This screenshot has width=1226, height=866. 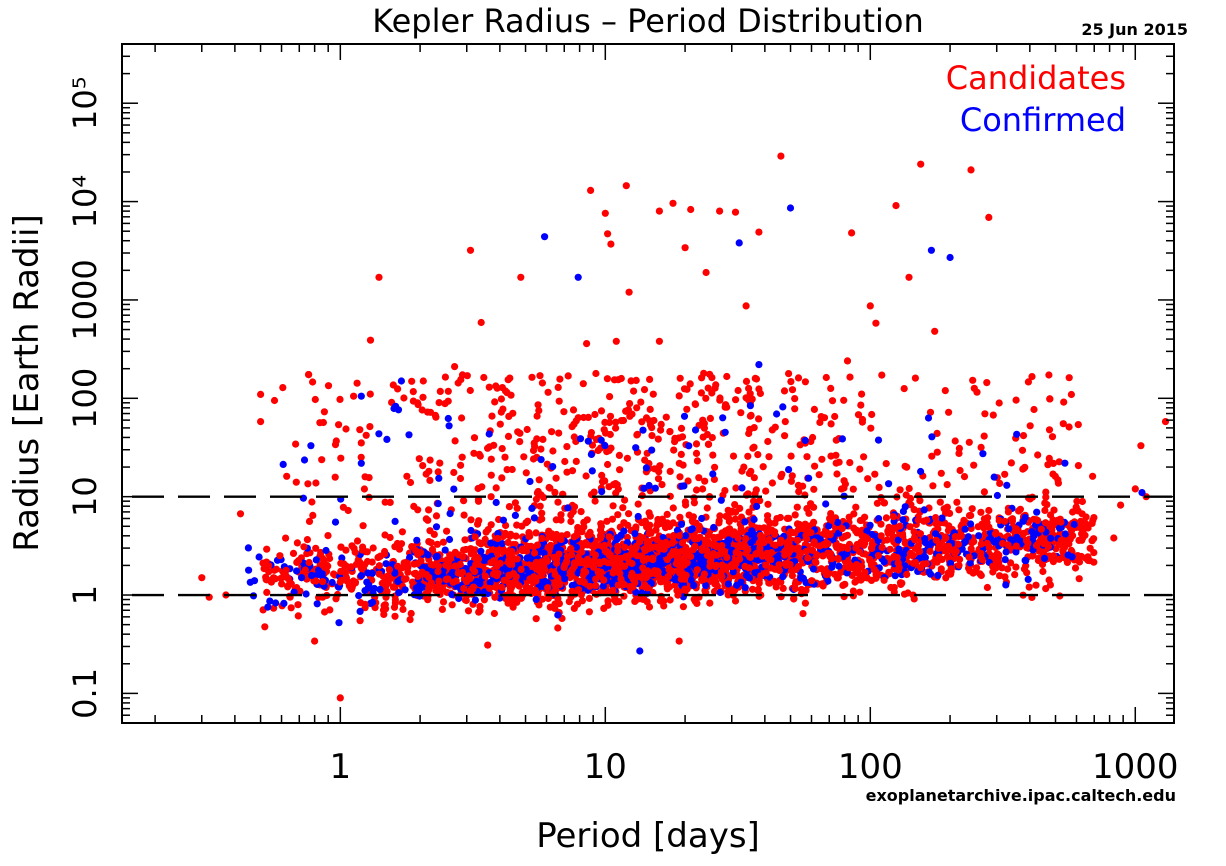 I want to click on x-tick-label: 1, so click(x=341, y=767).